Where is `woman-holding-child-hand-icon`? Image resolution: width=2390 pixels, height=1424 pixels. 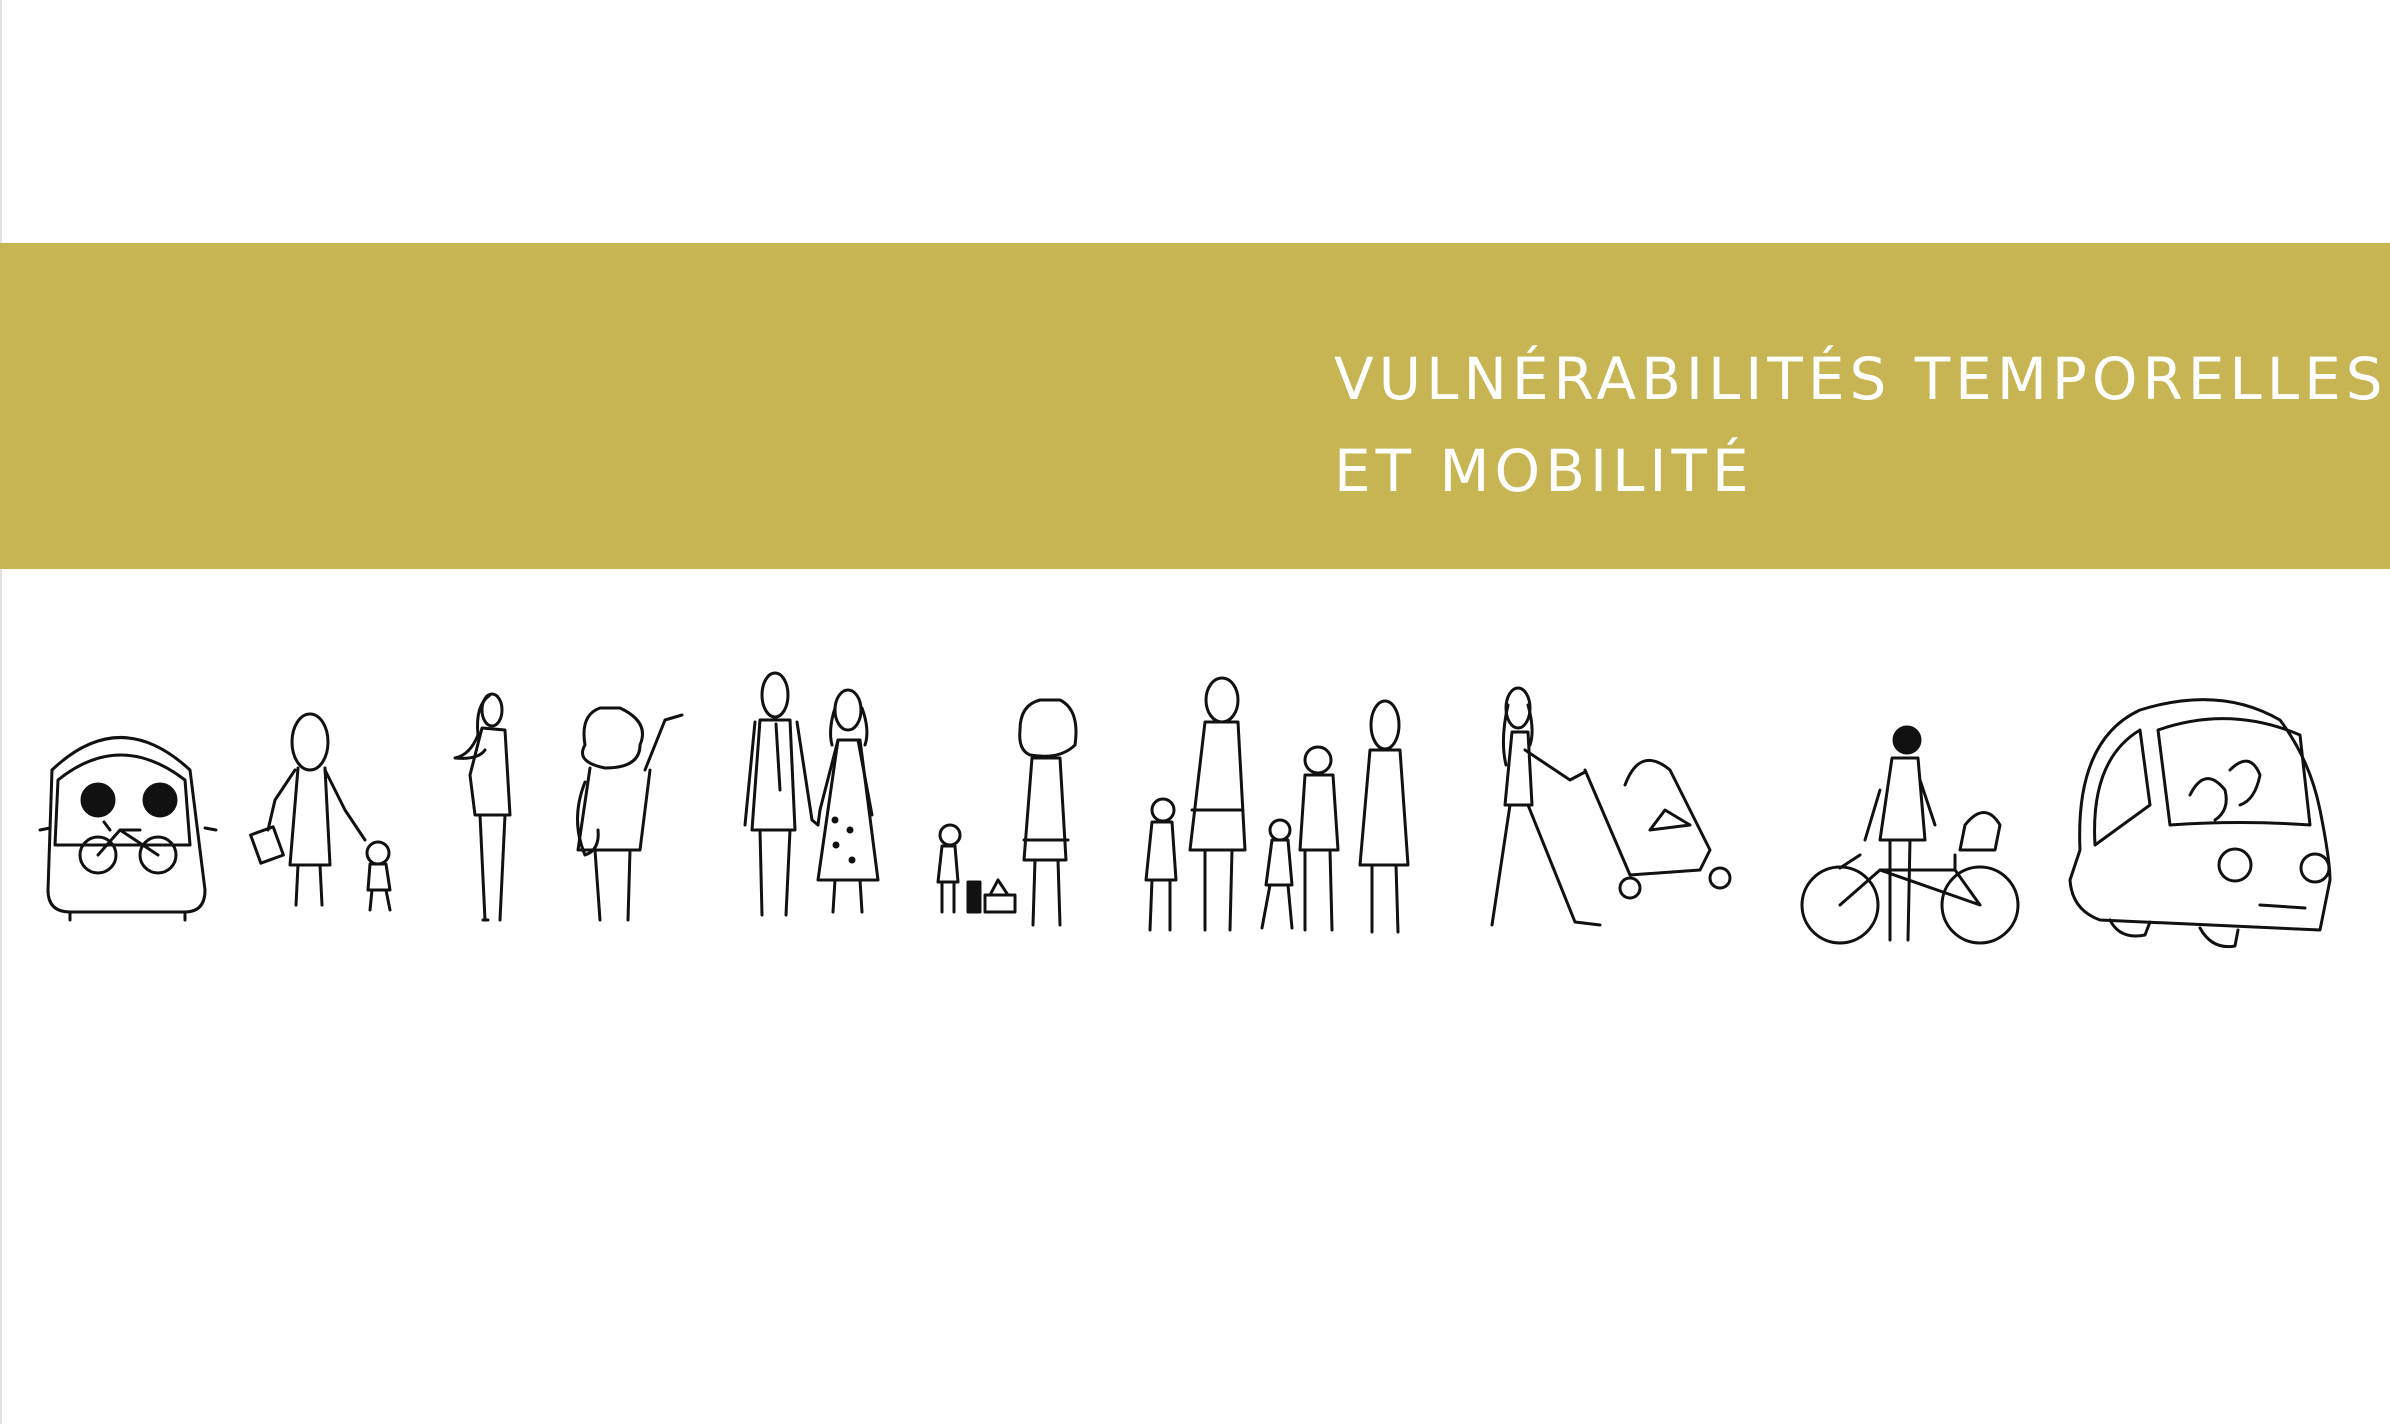 woman-holding-child-hand-icon is located at coordinates (320, 812).